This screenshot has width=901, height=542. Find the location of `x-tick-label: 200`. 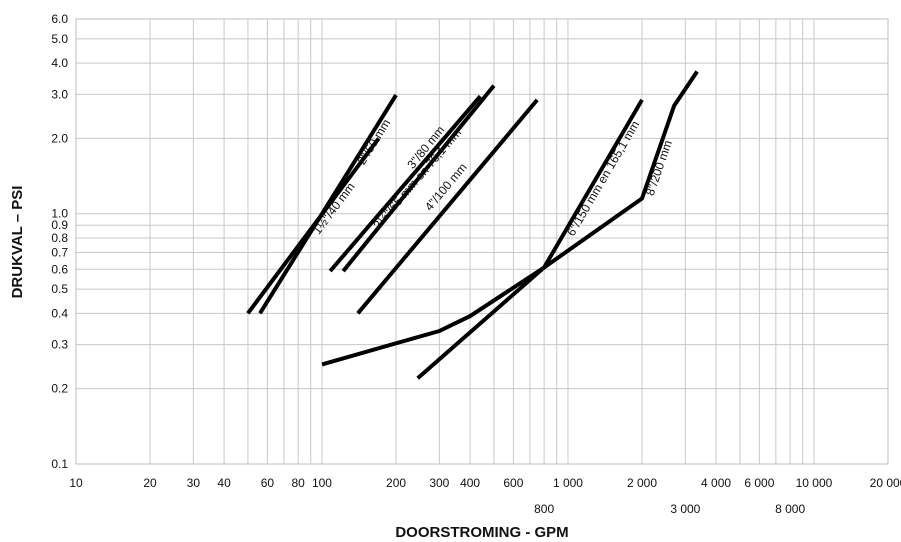

x-tick-label: 200 is located at coordinates (396, 483).